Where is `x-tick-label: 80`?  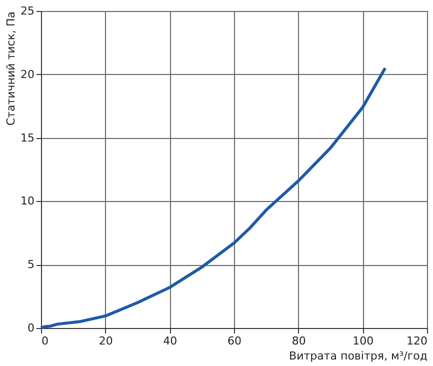 x-tick-label: 80 is located at coordinates (299, 341).